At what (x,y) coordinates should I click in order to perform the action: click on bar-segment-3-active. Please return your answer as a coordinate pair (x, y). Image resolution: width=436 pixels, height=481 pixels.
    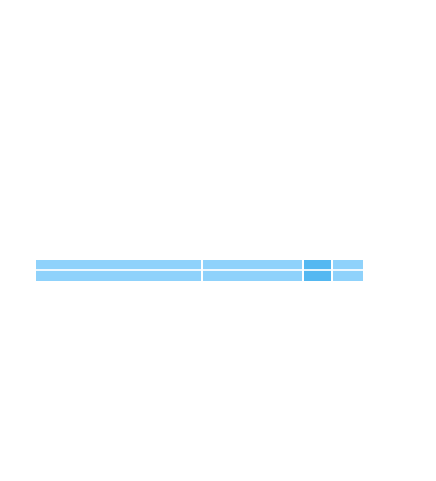
    Looking at the image, I should click on (316, 270).